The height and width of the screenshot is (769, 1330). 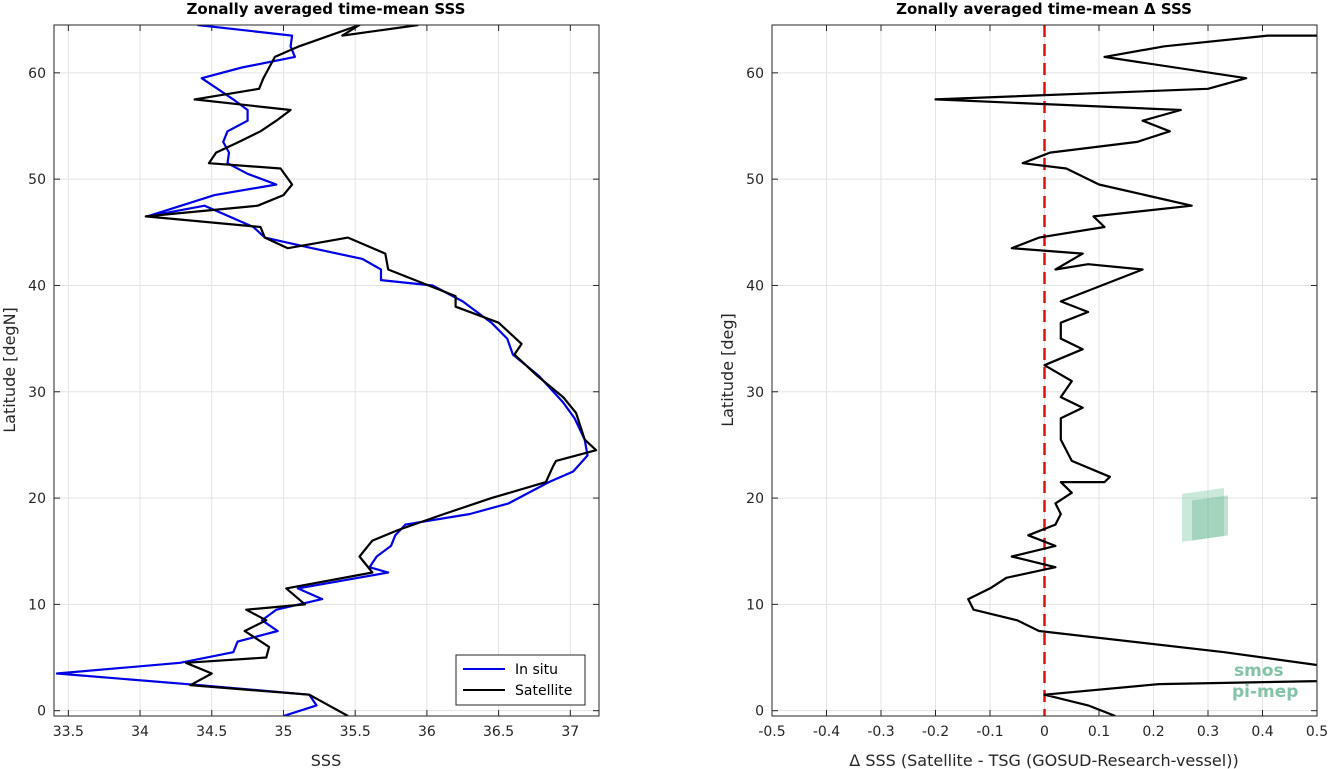 I want to click on y-tick-label-right: 40, so click(x=755, y=286).